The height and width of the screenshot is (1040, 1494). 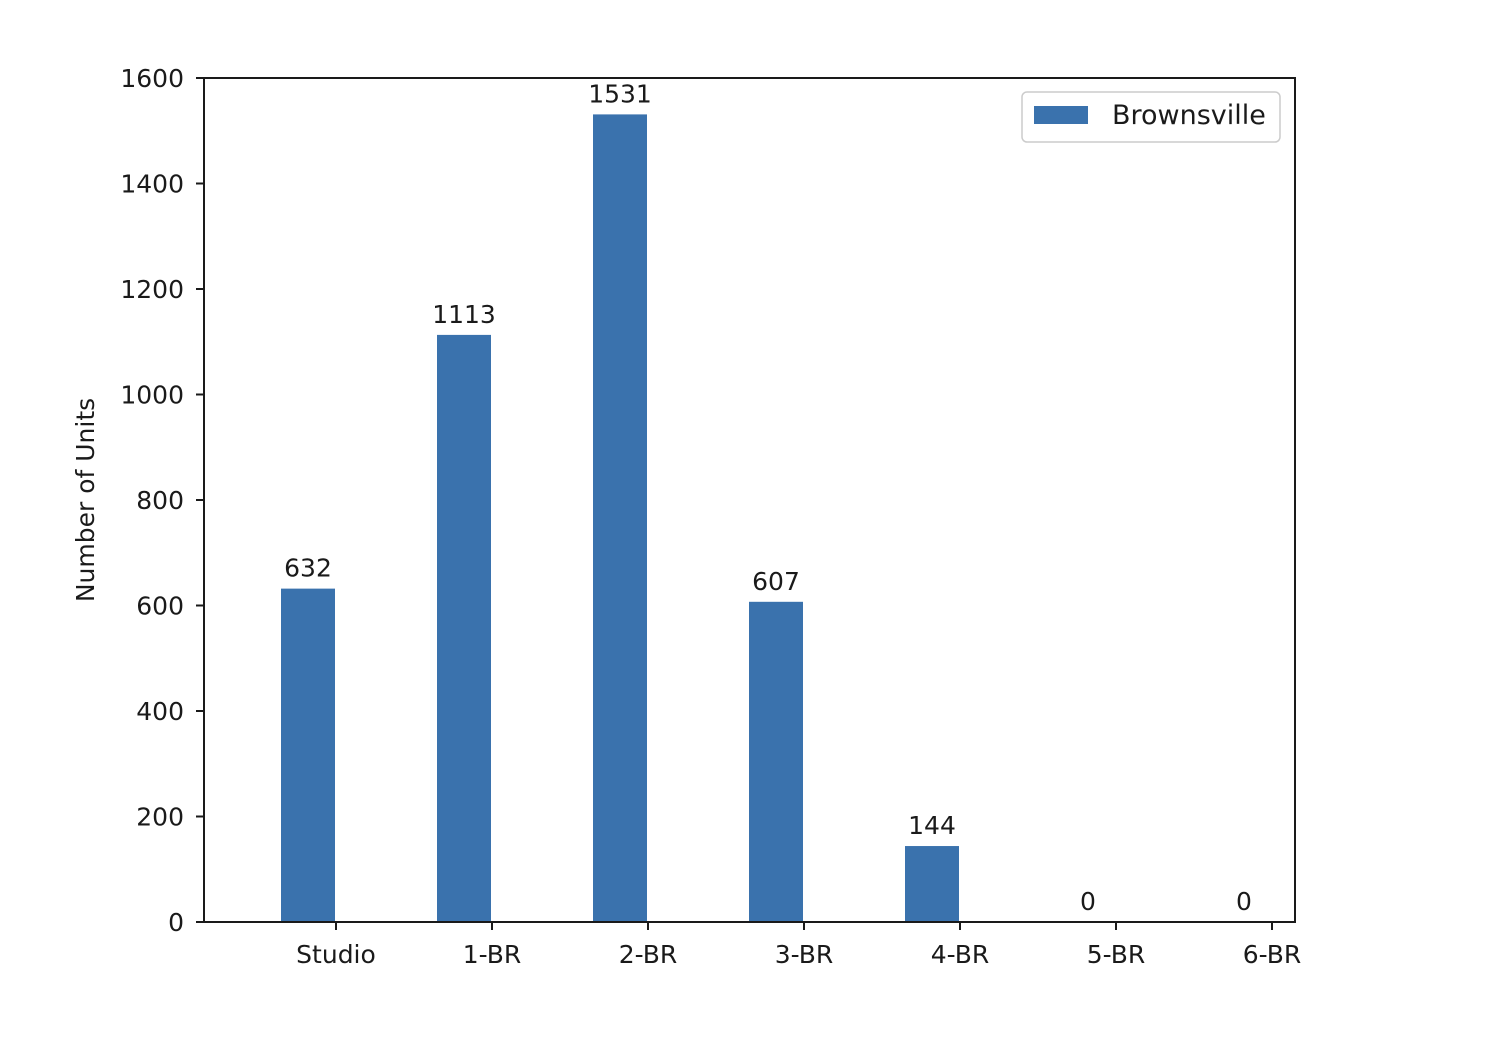 What do you see at coordinates (1116, 954) in the screenshot?
I see `x-tick-label-5-br: 5-BR` at bounding box center [1116, 954].